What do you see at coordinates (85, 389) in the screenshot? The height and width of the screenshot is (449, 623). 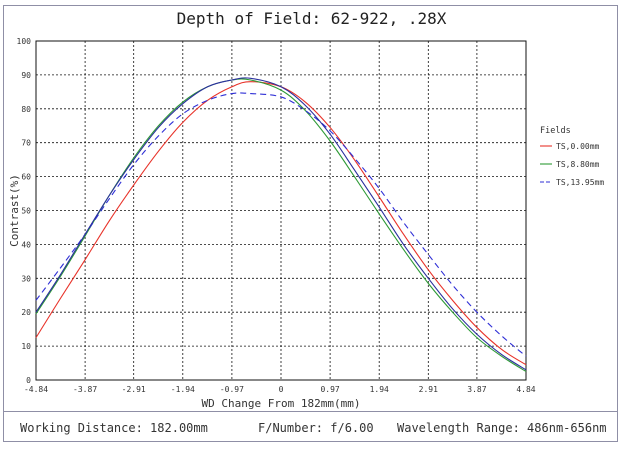 I see `x-tick-label: -3.87` at bounding box center [85, 389].